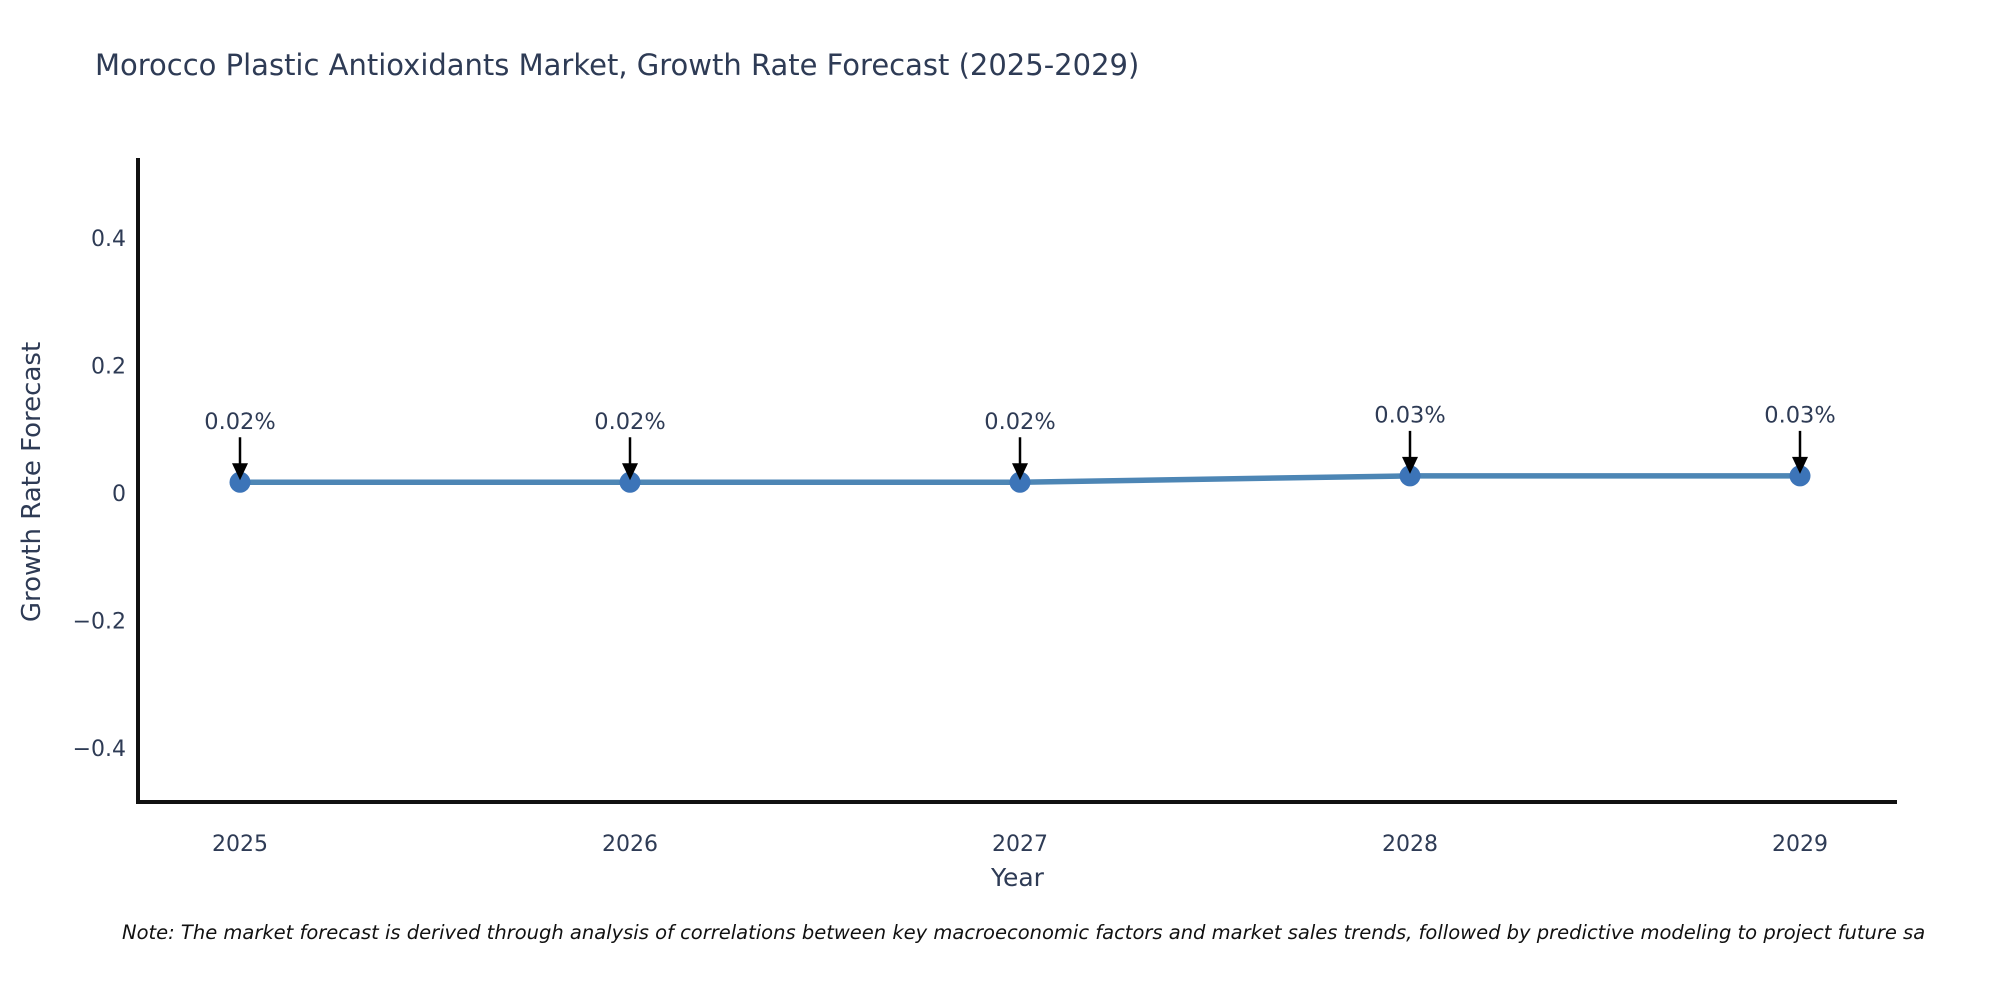  What do you see at coordinates (1410, 844) in the screenshot?
I see `x-tick-label: 2028` at bounding box center [1410, 844].